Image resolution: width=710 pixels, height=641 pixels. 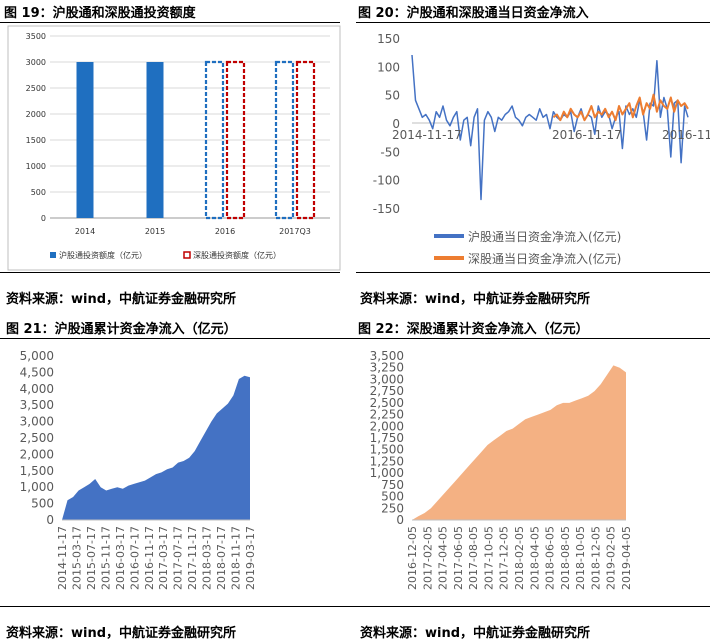 What do you see at coordinates (387, 426) in the screenshot?
I see `fig22-ytick-label: 2,000` at bounding box center [387, 426].